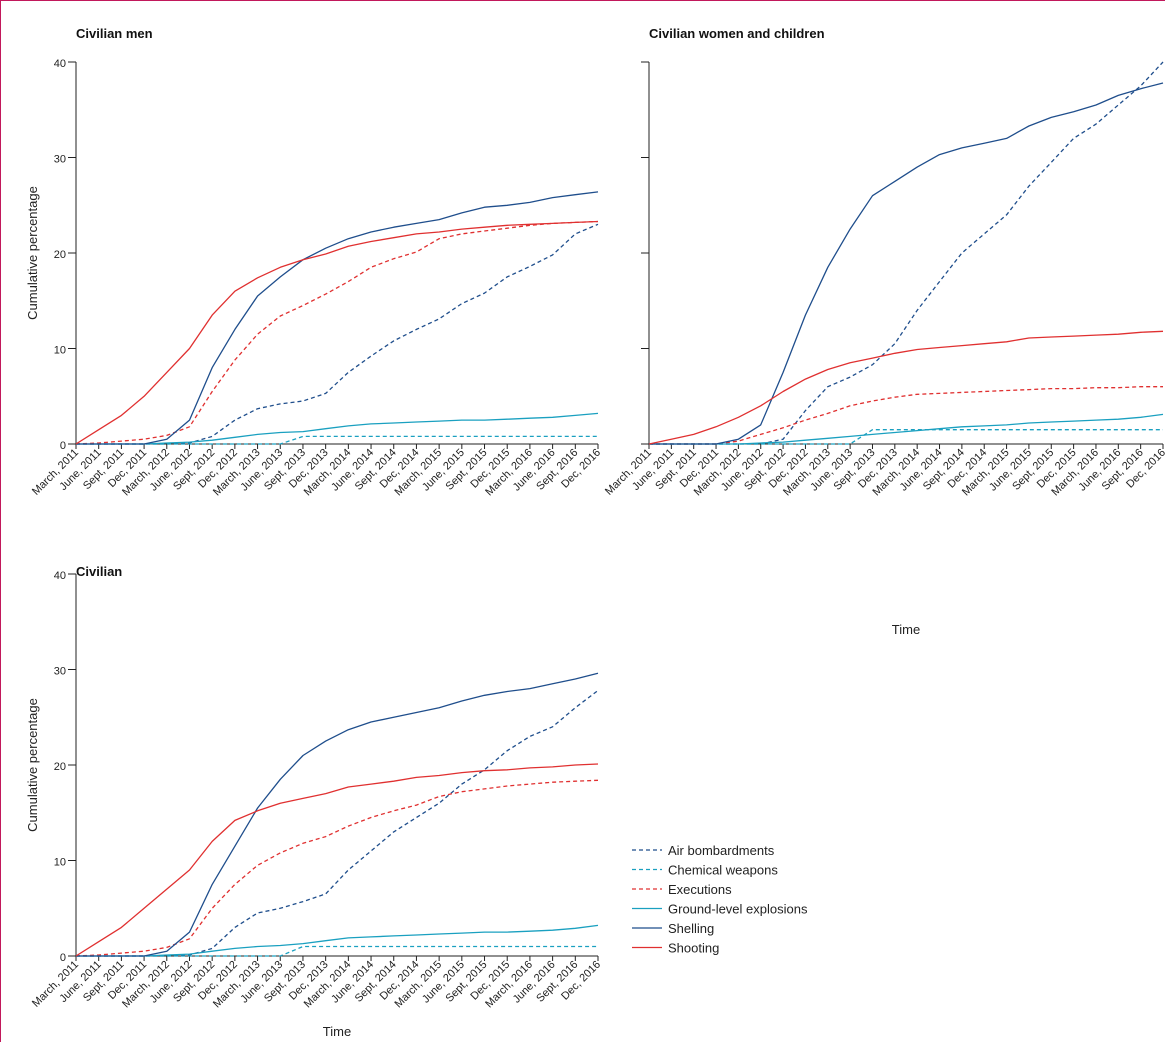  What do you see at coordinates (691, 928) in the screenshot?
I see `legend-label: Shelling` at bounding box center [691, 928].